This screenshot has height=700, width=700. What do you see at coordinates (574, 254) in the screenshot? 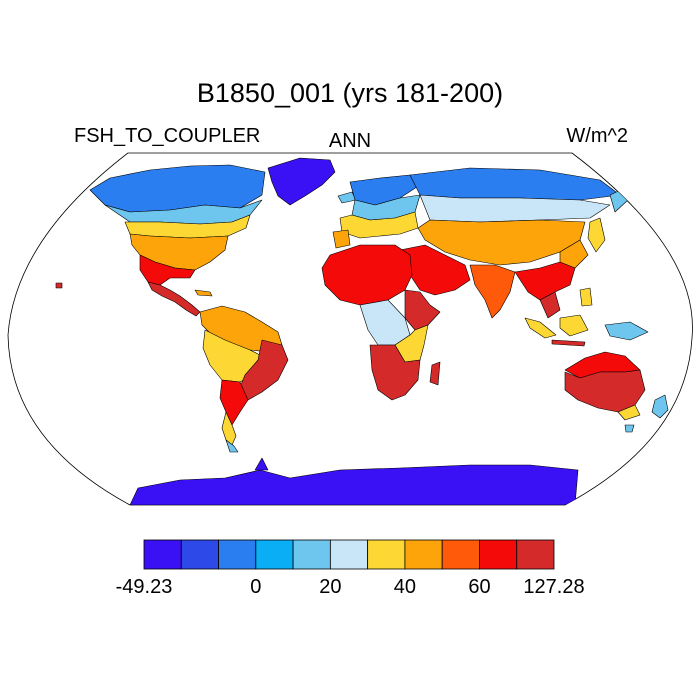
I see `east-china` at bounding box center [574, 254].